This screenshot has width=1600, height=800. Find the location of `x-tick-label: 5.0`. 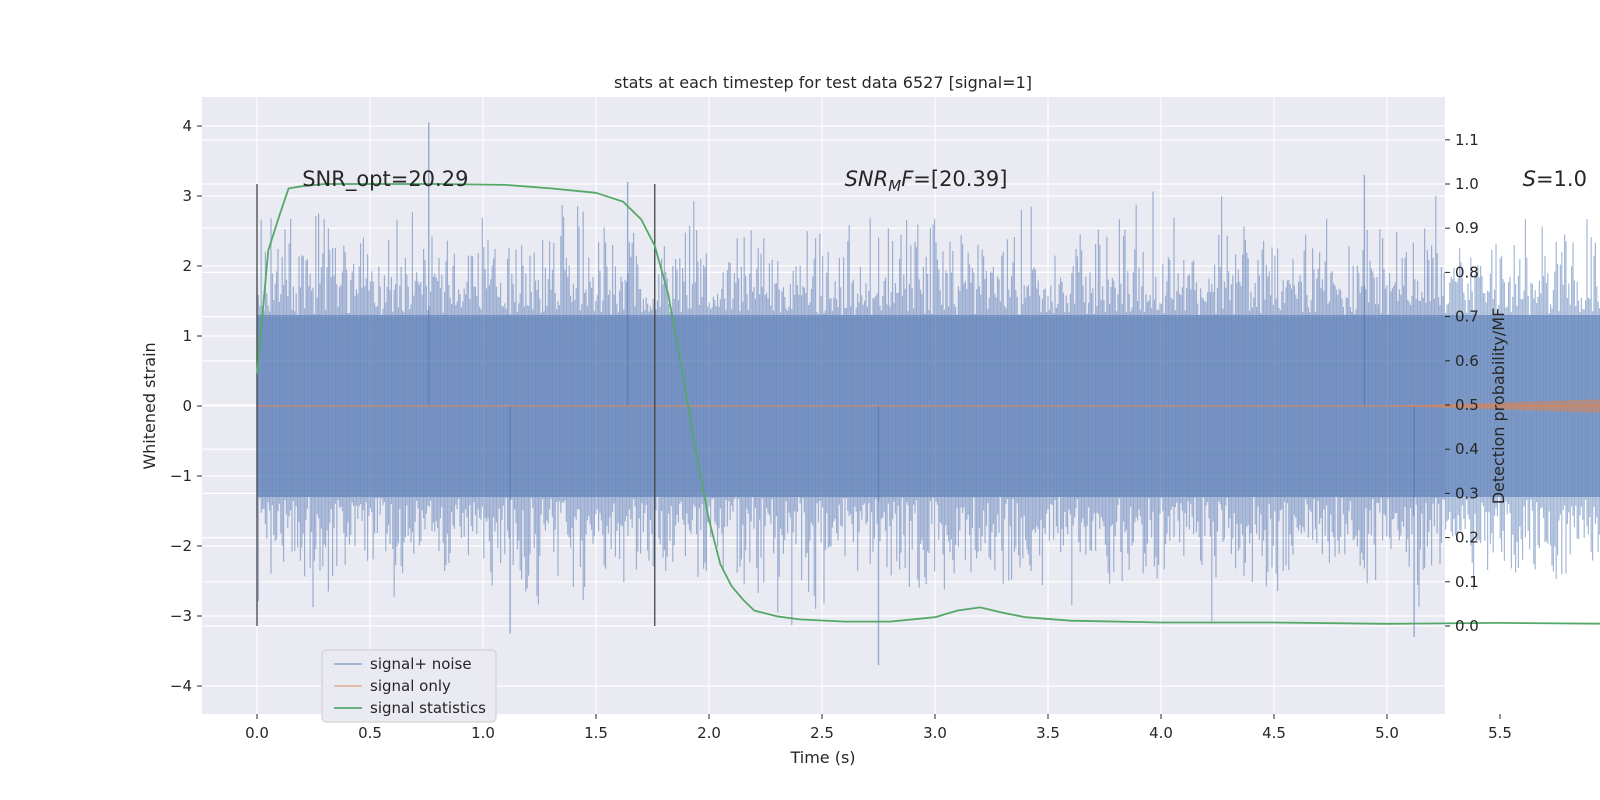

x-tick-label: 5.0 is located at coordinates (1387, 733).